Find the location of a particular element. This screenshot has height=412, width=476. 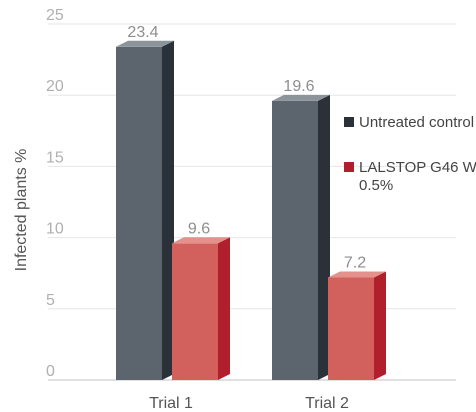

legend-label-untreated-control: Untreated control is located at coordinates (416, 122).